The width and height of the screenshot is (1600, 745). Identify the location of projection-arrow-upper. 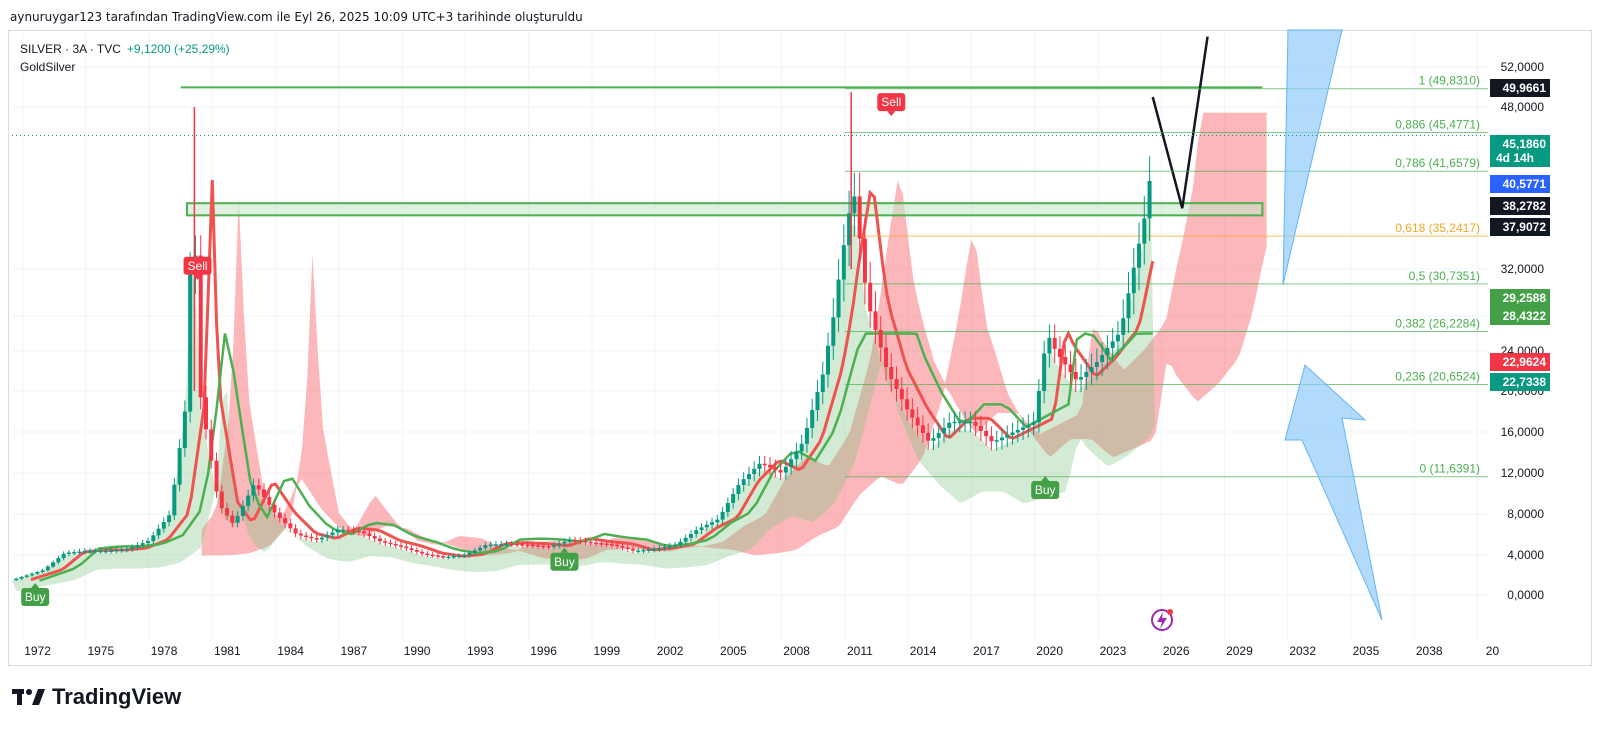
(1312, 157).